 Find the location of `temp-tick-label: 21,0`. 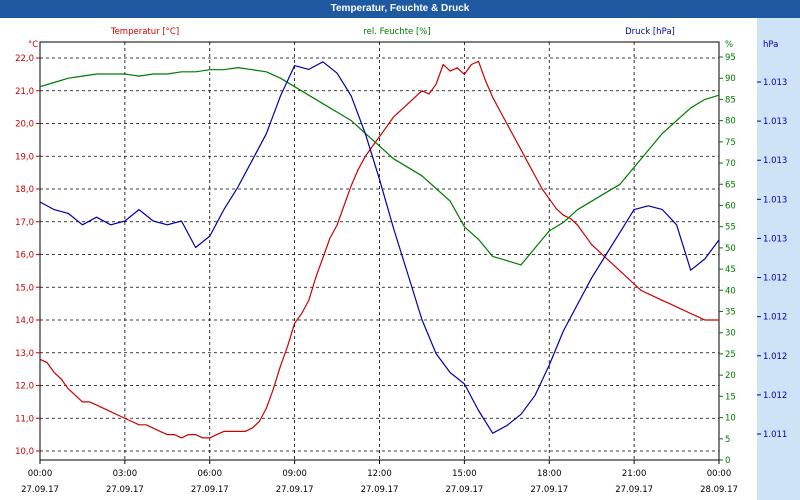

temp-tick-label: 21,0 is located at coordinates (24, 92).